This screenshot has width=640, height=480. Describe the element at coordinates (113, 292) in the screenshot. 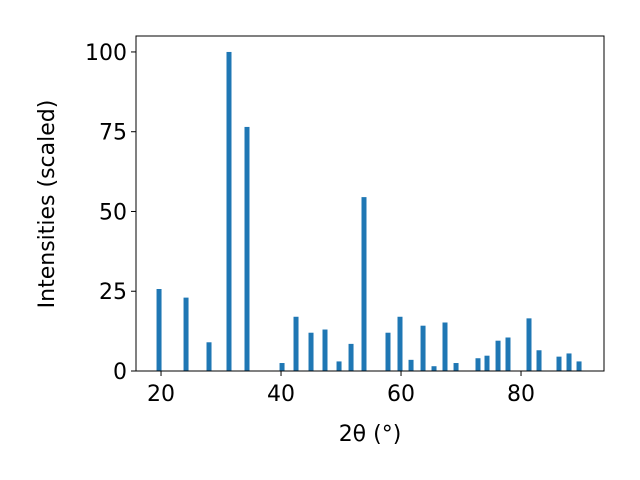

I see `y-tick-label: 25` at that location.